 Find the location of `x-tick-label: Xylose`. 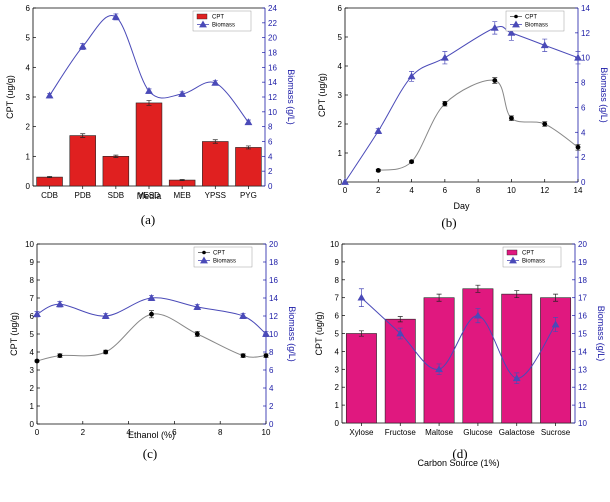

x-tick-label: Xylose is located at coordinates (361, 432).